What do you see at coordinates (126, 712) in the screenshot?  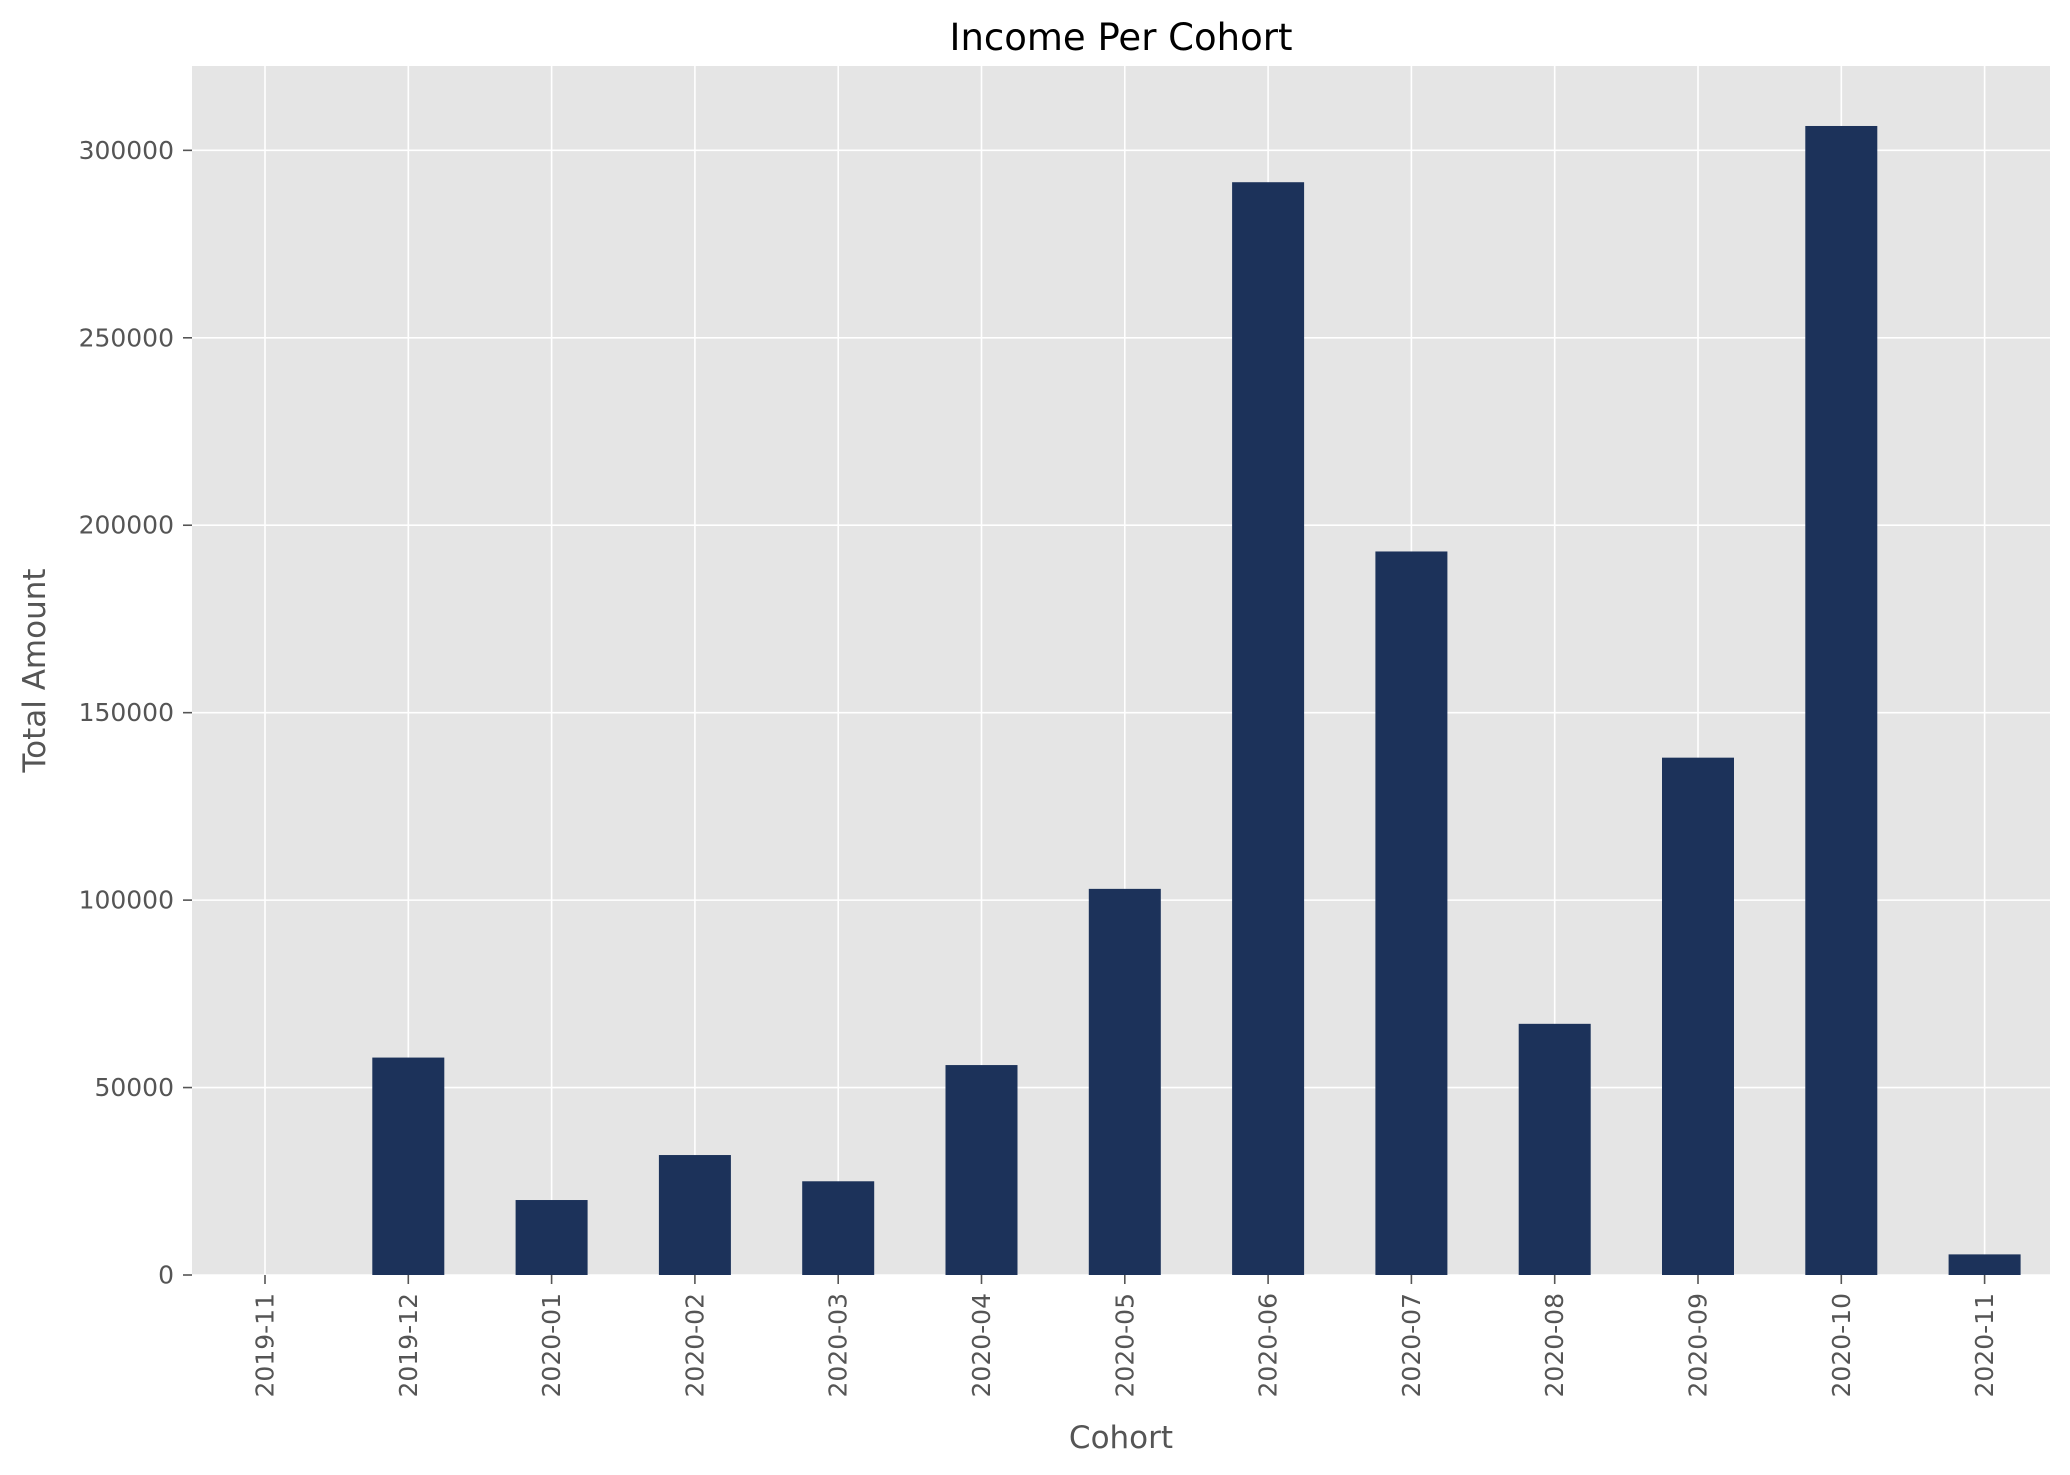 I see `y-tick-label: 150000` at bounding box center [126, 712].